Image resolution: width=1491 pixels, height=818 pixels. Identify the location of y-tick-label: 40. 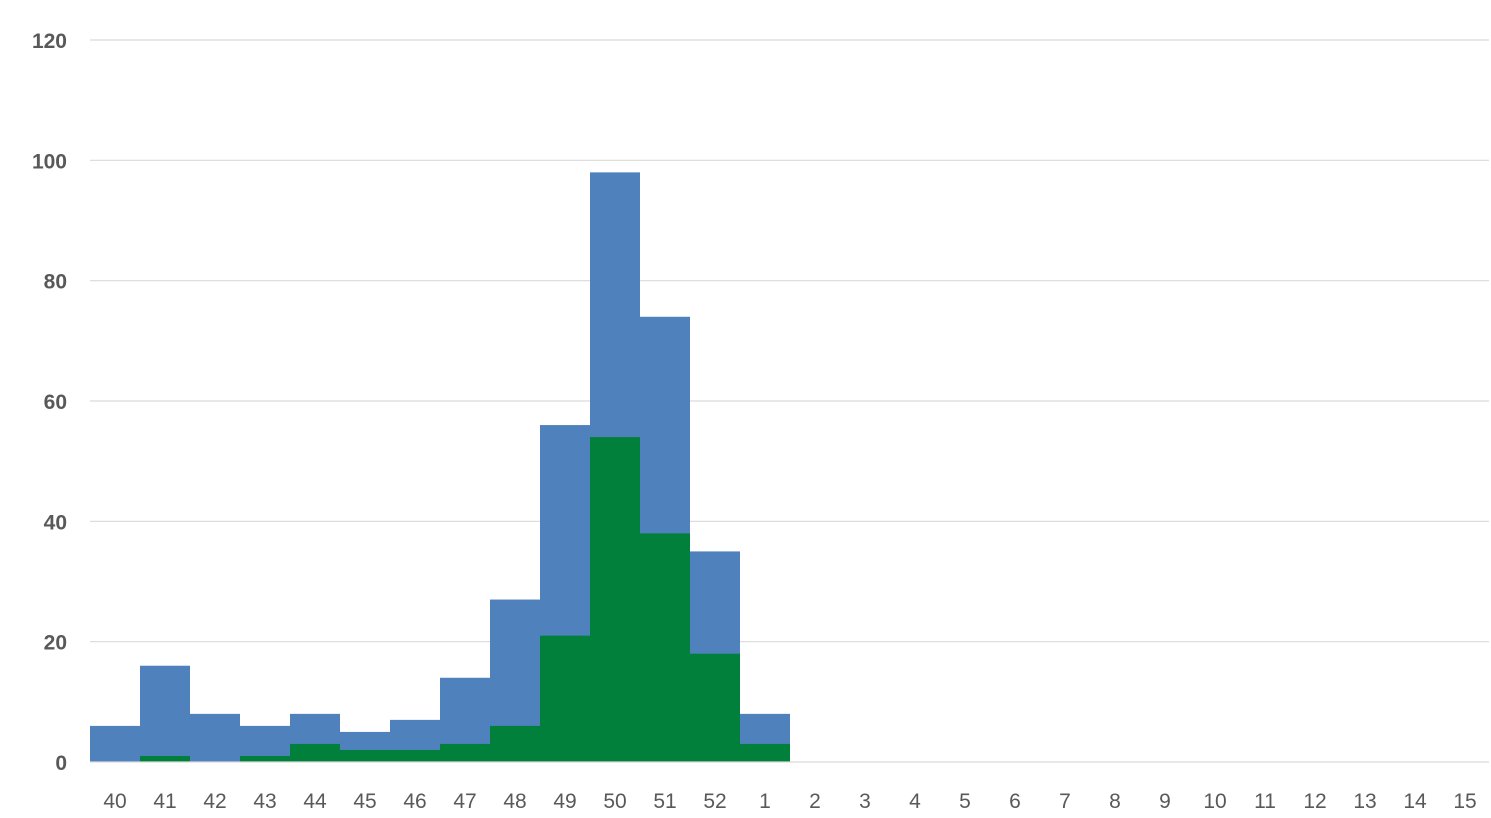
(55, 522).